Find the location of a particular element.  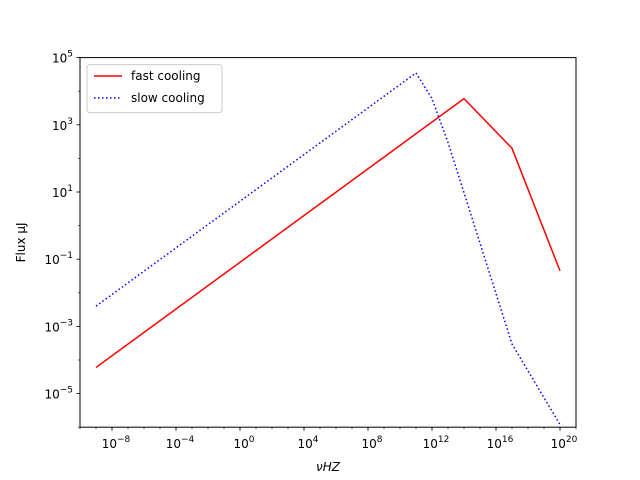

x-tick-label: 10¹⁶ is located at coordinates (500, 443).